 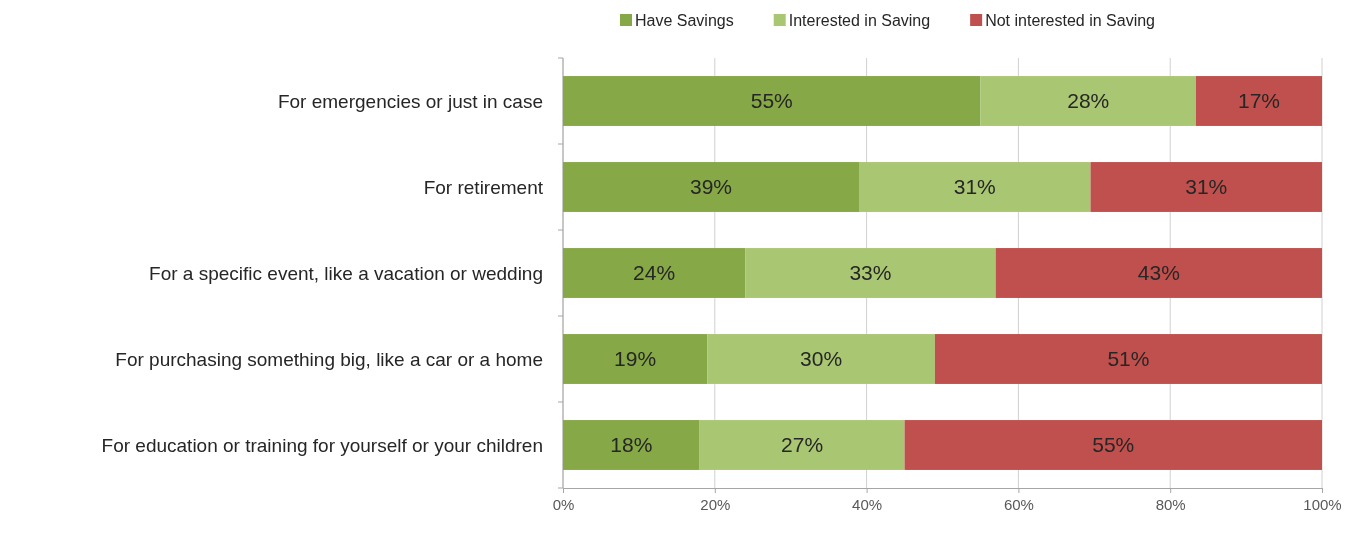 I want to click on data-label: 39%, so click(x=711, y=187).